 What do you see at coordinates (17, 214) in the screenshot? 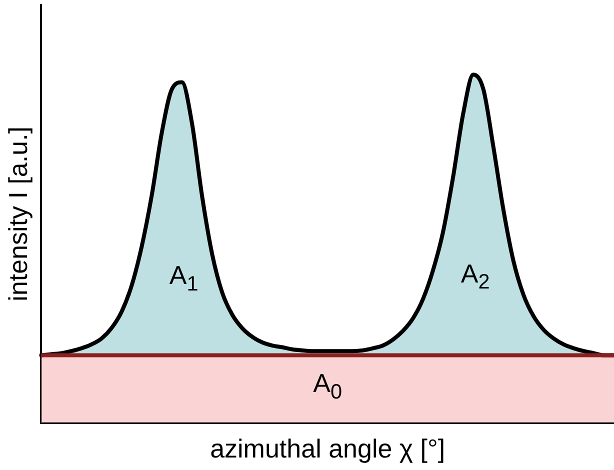
I see `y-axis-title: intensity I [a.u.]` at bounding box center [17, 214].